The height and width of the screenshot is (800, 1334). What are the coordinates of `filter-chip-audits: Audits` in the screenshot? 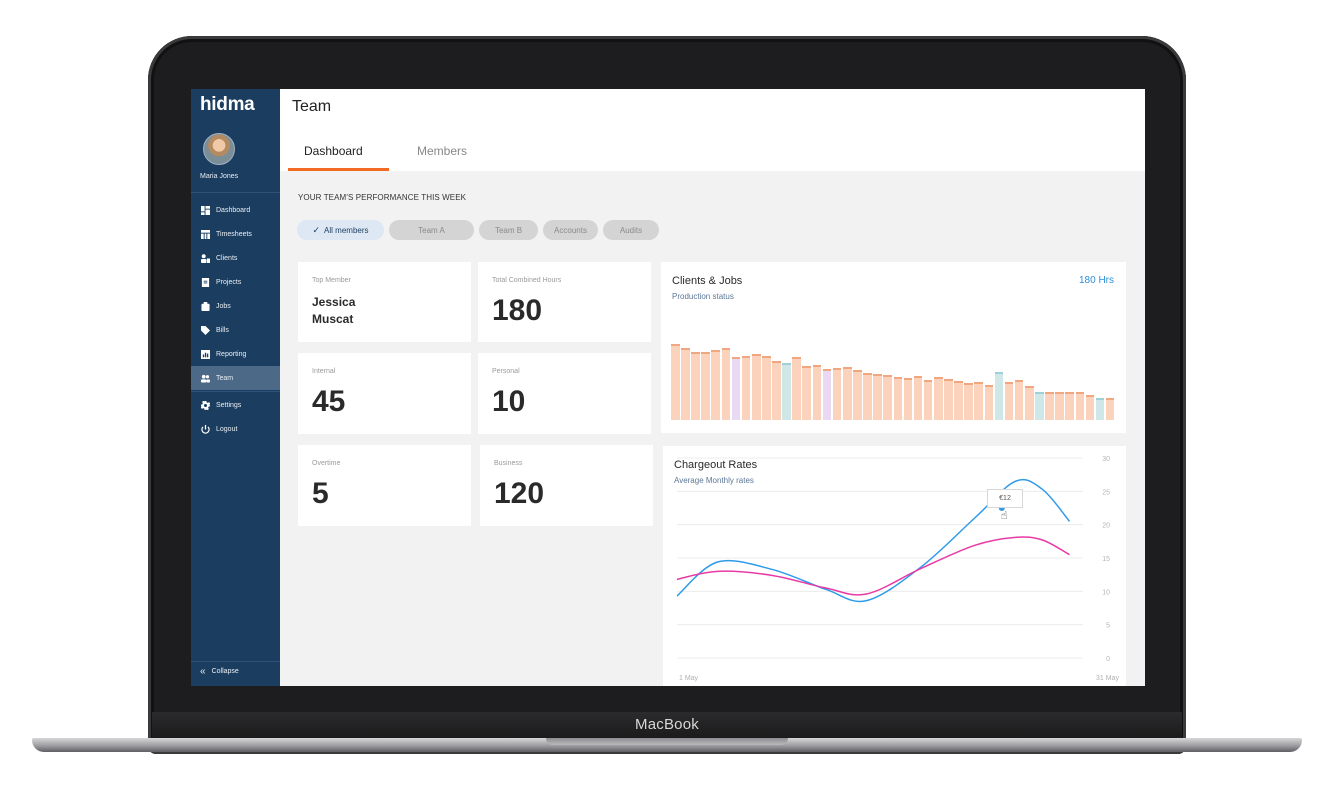 It's located at (631, 230).